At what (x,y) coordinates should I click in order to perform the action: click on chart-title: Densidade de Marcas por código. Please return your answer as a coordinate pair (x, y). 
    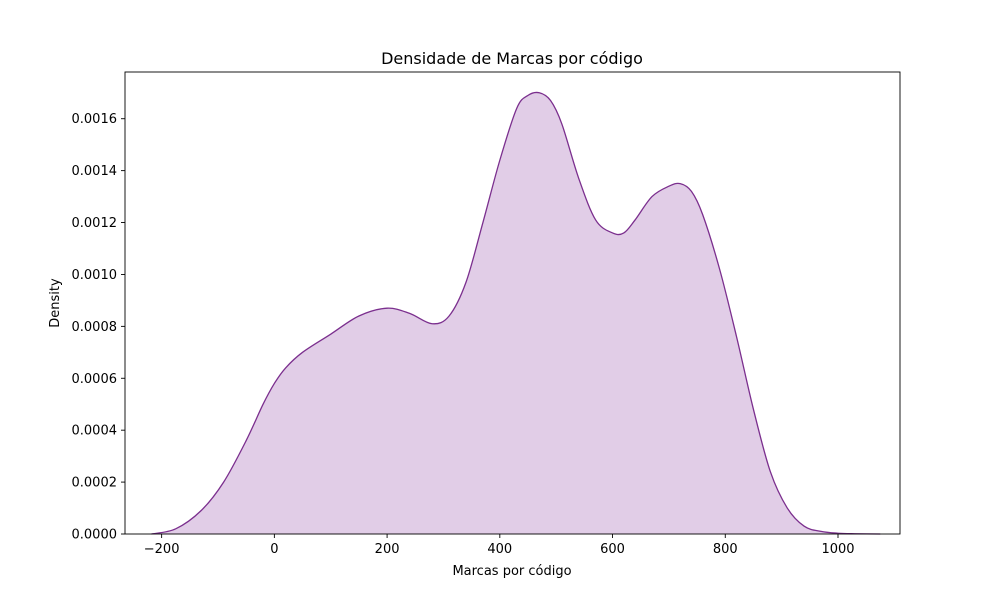
    Looking at the image, I should click on (512, 58).